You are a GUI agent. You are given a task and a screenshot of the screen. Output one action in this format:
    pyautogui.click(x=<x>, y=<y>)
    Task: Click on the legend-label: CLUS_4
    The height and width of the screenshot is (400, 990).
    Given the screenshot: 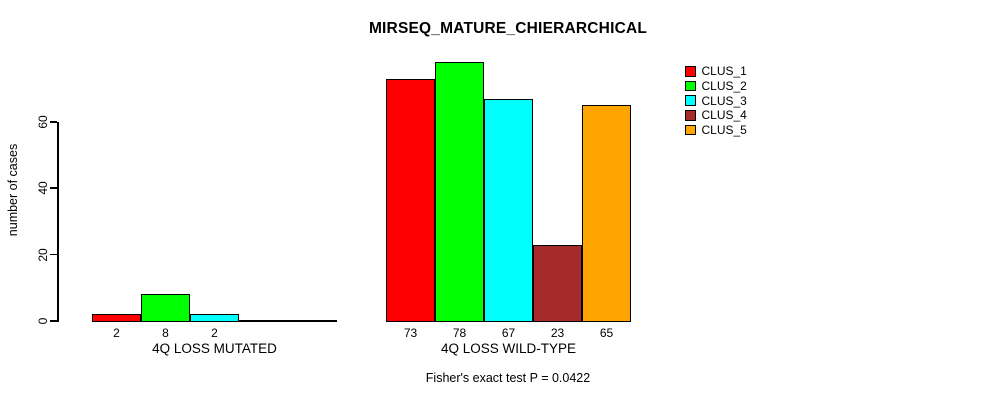 What is the action you would take?
    pyautogui.click(x=724, y=115)
    